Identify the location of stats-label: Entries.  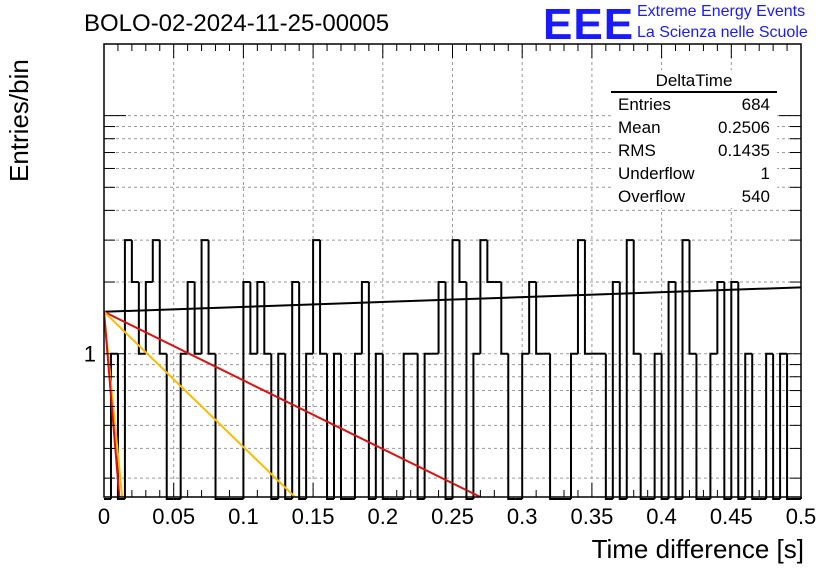
(644, 104).